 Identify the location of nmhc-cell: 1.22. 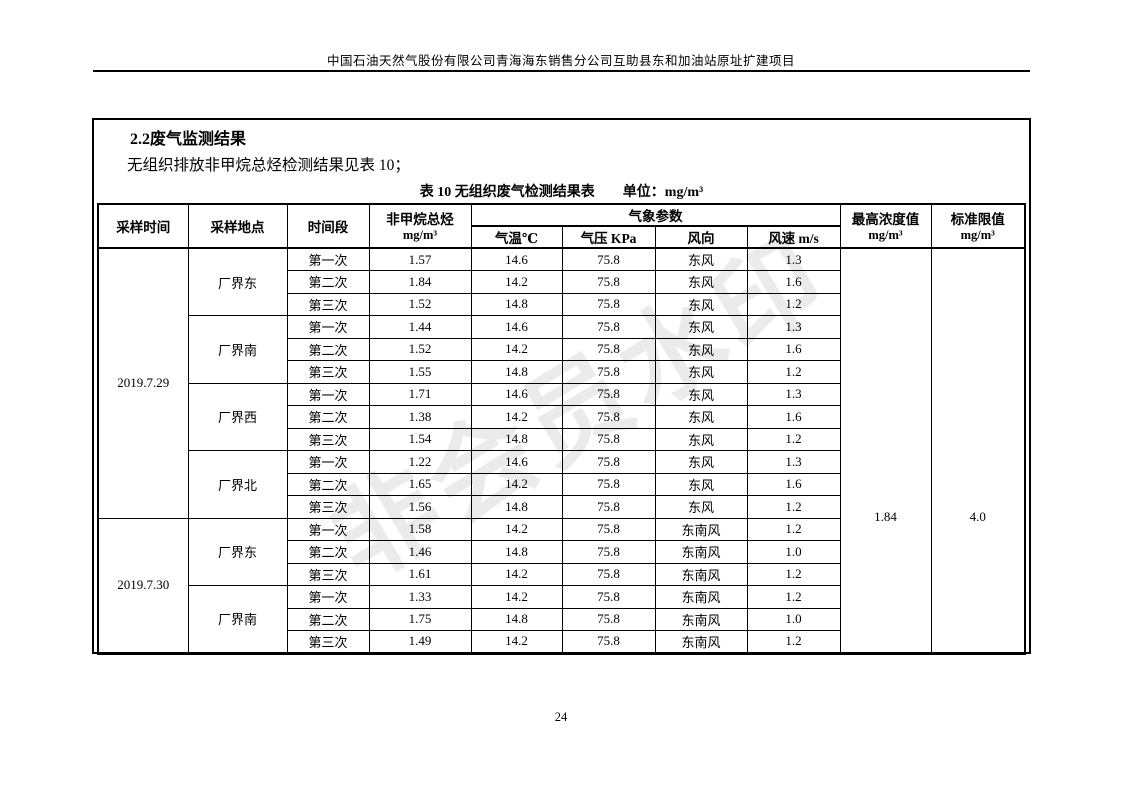
(420, 462).